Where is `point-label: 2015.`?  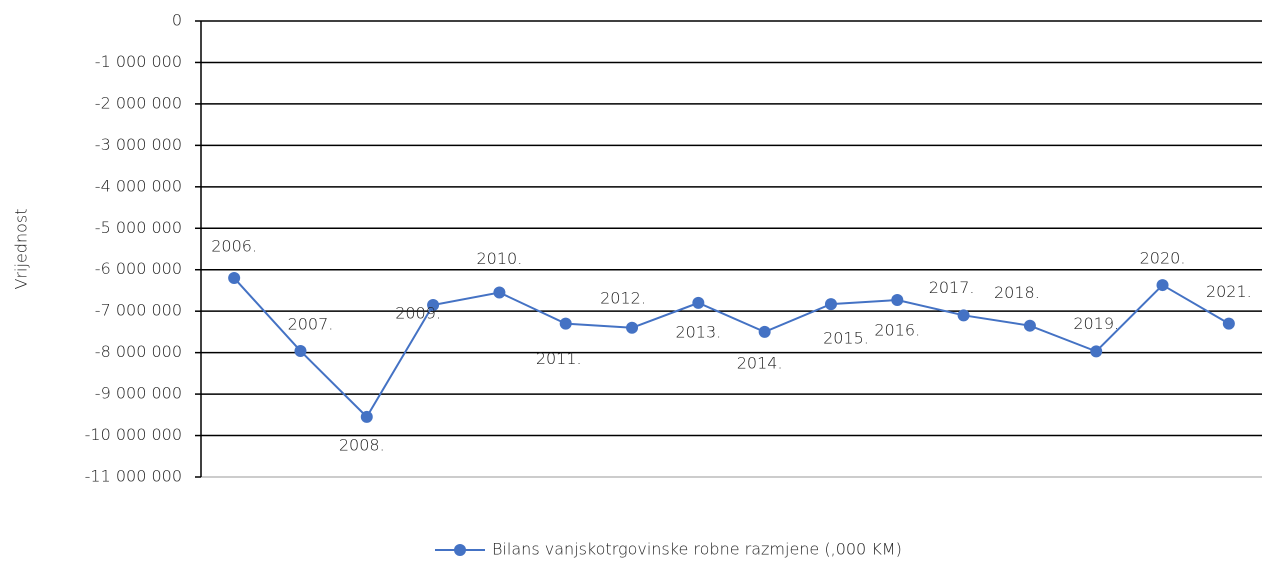 point-label: 2015. is located at coordinates (846, 338).